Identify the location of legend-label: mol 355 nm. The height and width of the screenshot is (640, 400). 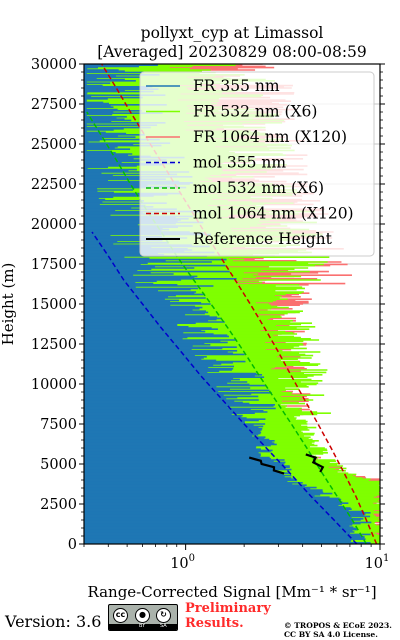
(239, 163).